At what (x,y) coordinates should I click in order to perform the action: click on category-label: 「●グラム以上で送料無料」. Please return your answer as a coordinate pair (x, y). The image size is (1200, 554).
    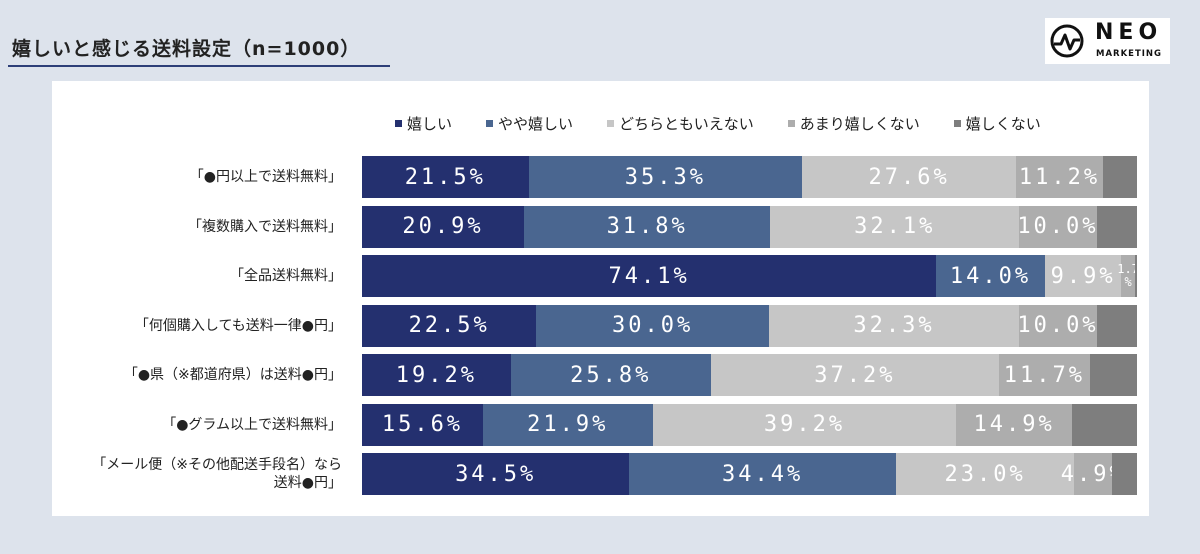
    Looking at the image, I should click on (252, 425).